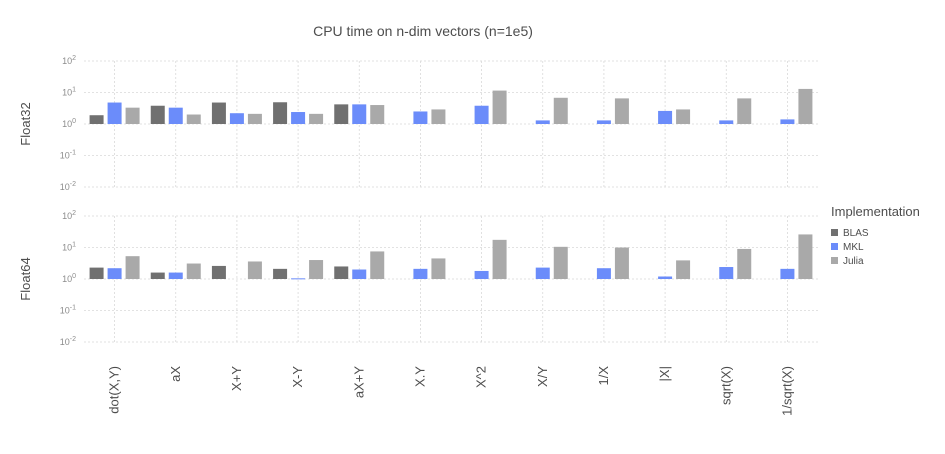 The height and width of the screenshot is (454, 945). Describe the element at coordinates (856, 233) in the screenshot. I see `legend-label-blas: BLAS` at that location.